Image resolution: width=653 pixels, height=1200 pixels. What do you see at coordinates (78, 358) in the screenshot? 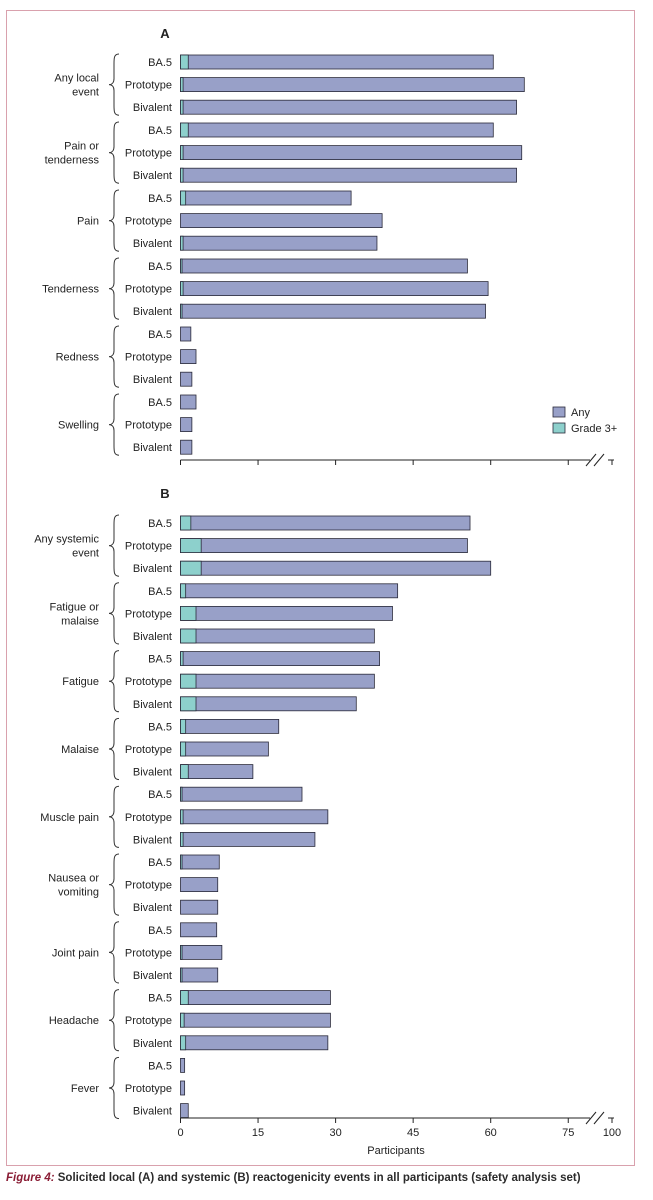
I see `event-label: Redness` at bounding box center [78, 358].